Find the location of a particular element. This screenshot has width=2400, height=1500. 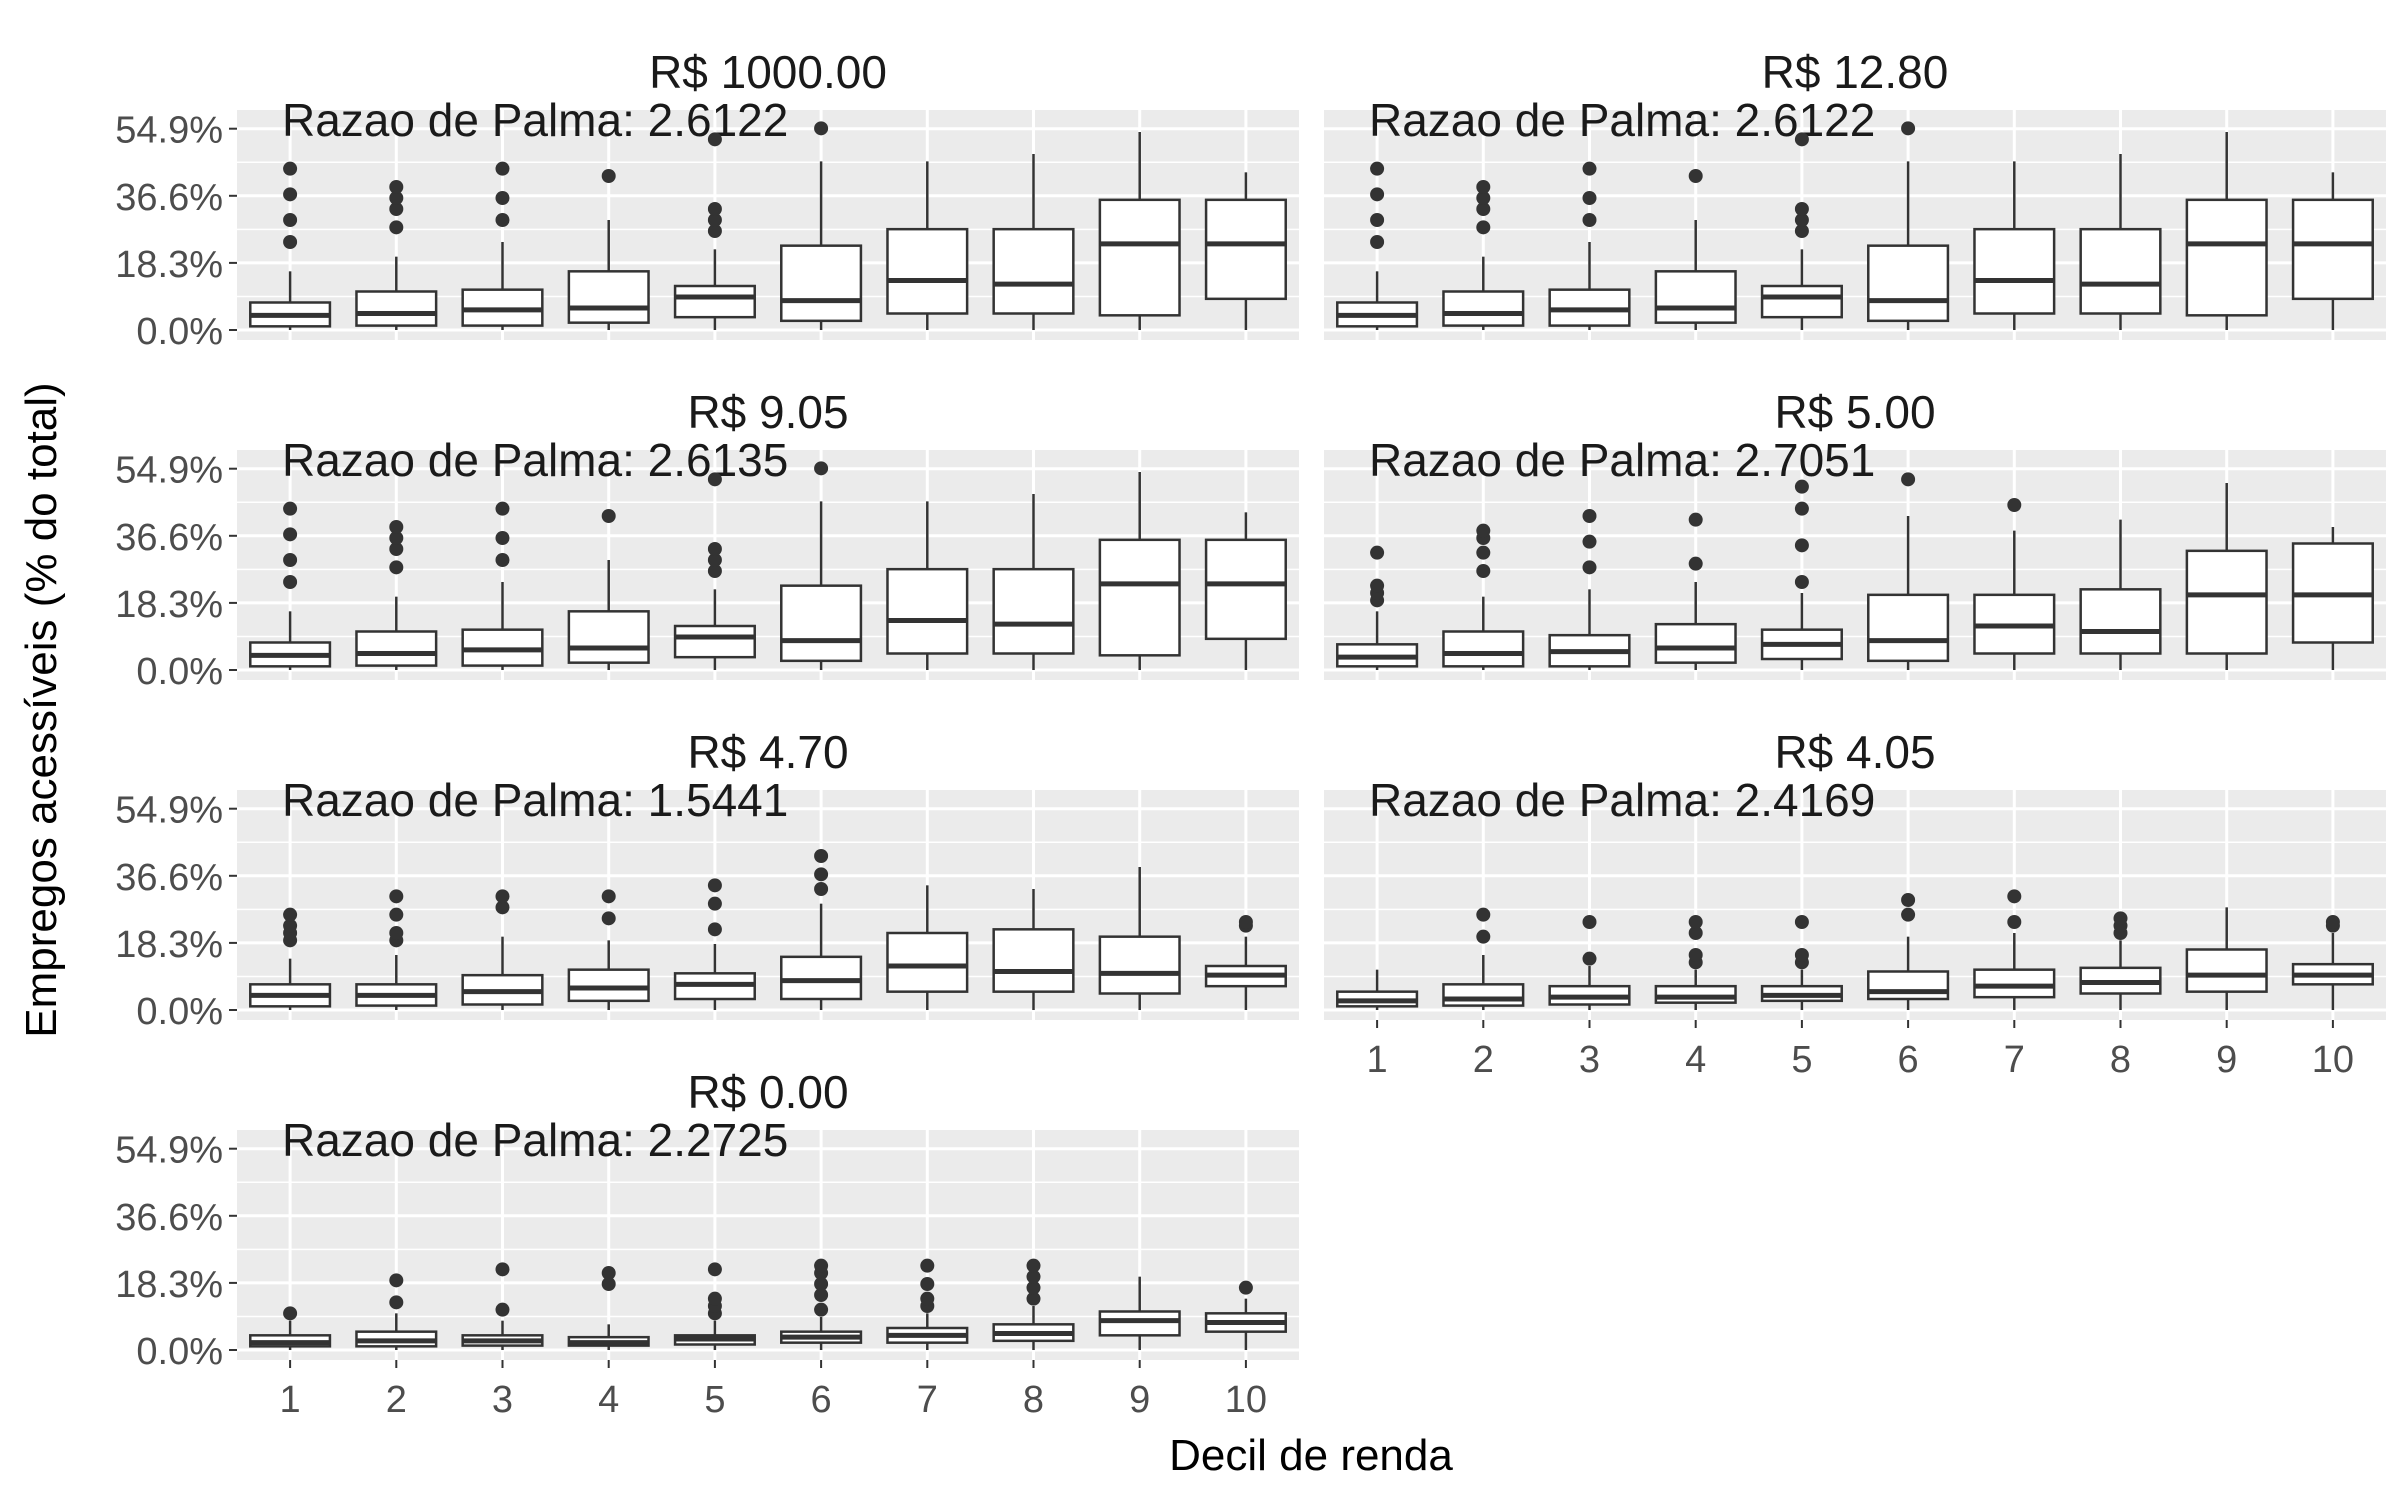

palma-annotation: Razao de Palma: 2.2725 is located at coordinates (535, 1140).